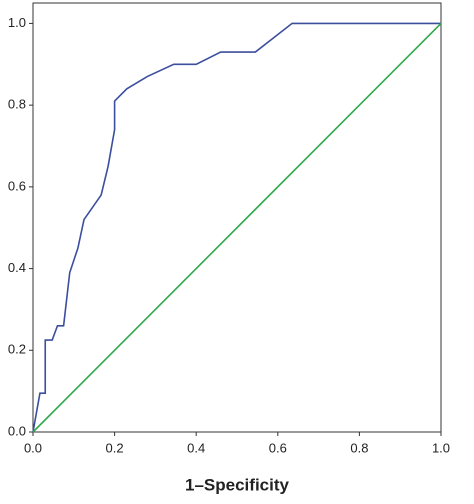 Image resolution: width=474 pixels, height=504 pixels. I want to click on x-tick-label: 0.6, so click(278, 447).